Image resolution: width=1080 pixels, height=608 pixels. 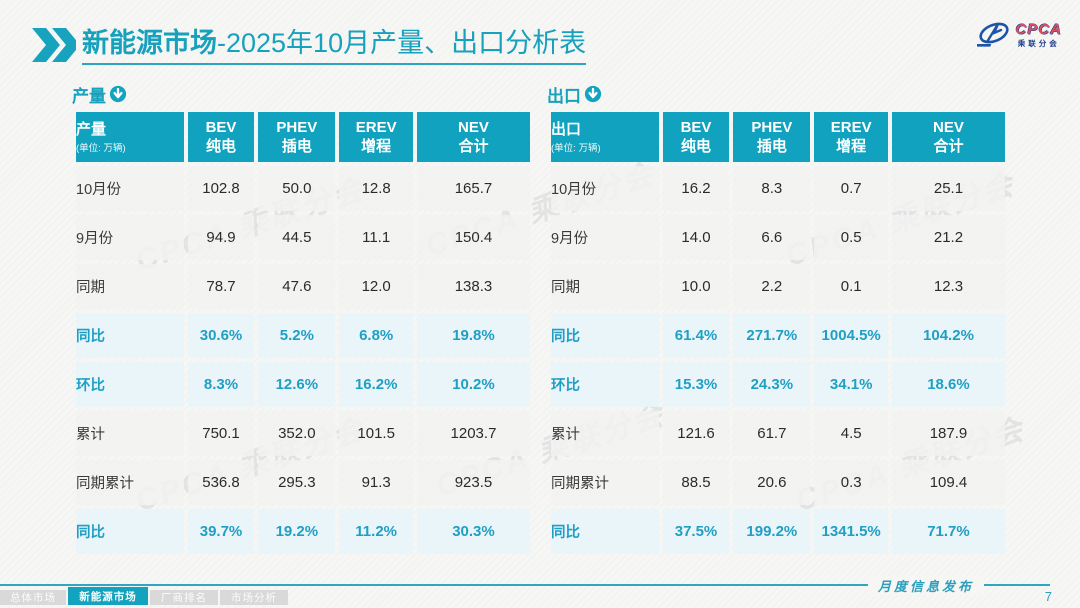 What do you see at coordinates (772, 335) in the screenshot?
I see `table-cell: 271.7%` at bounding box center [772, 335].